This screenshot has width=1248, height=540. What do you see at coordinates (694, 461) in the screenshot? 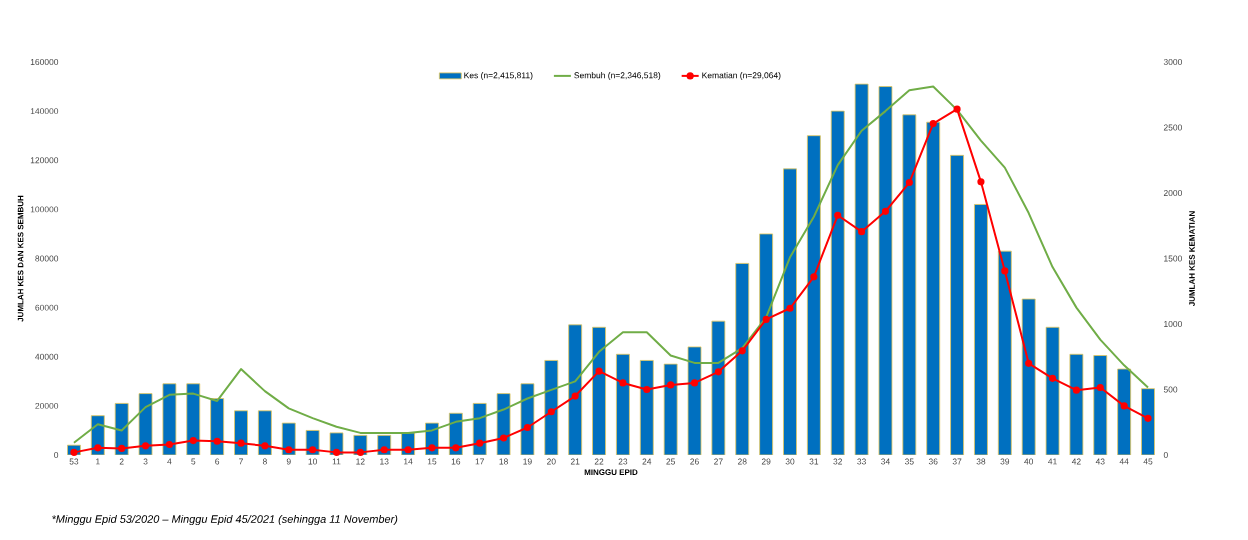
I see `x-tick-label: 26` at bounding box center [694, 461].